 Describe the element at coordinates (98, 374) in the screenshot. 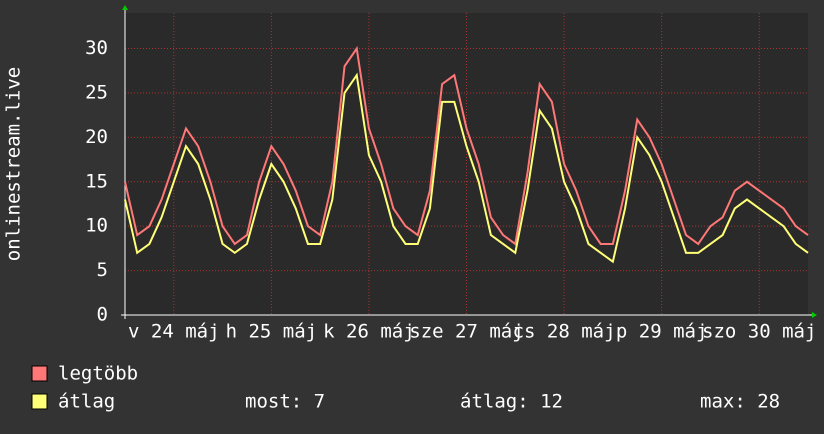

I see `legend-label: legtöbb` at that location.